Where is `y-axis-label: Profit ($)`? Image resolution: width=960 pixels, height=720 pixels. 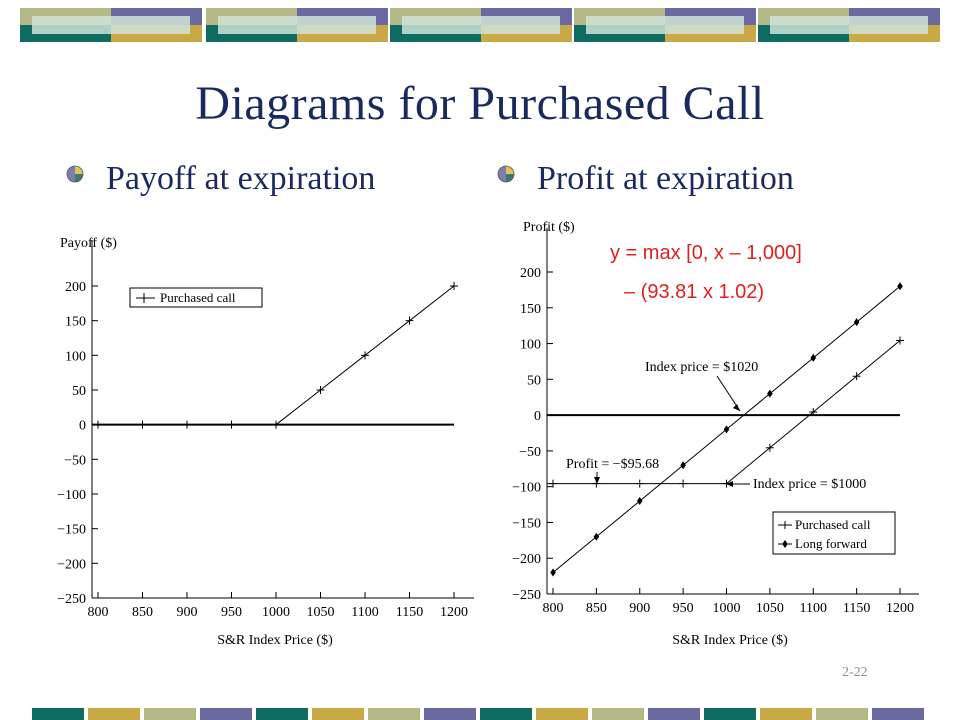
y-axis-label: Profit ($) is located at coordinates (549, 227).